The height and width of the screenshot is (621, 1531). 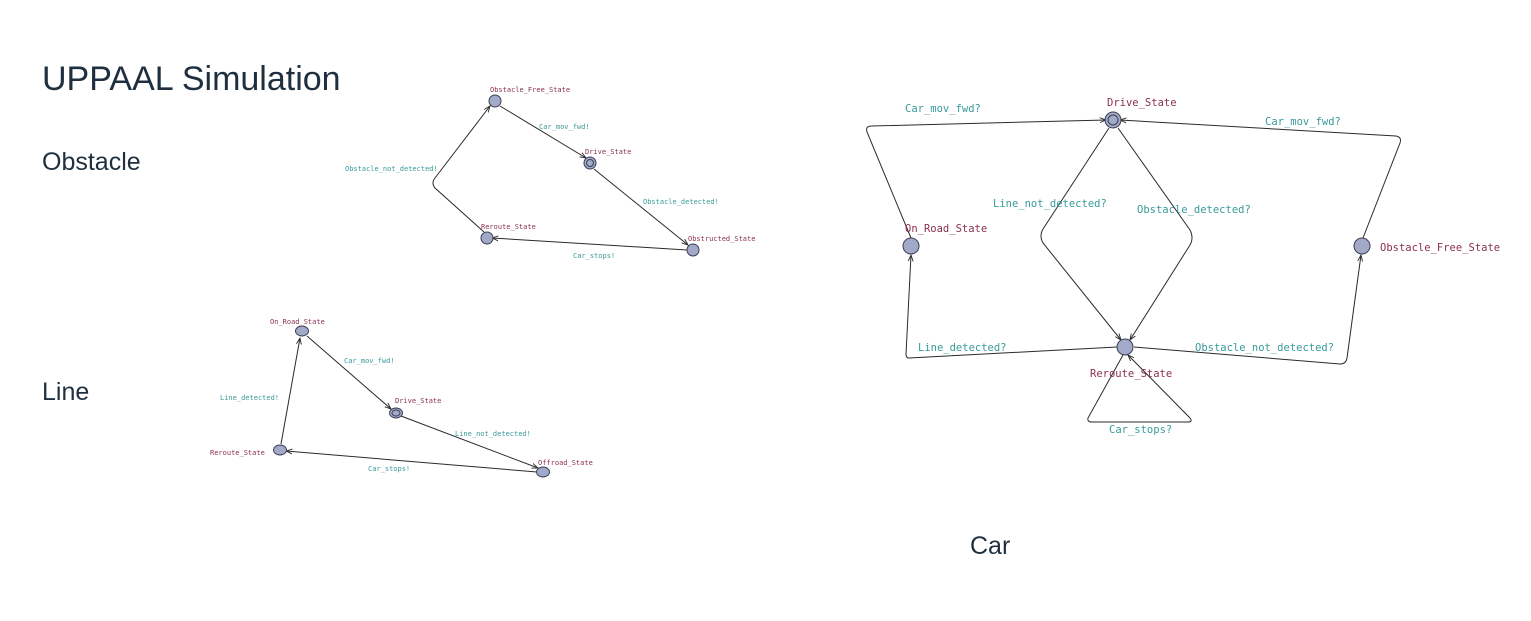 I want to click on obstacle-edge-car-mov-fwd, so click(x=542, y=131).